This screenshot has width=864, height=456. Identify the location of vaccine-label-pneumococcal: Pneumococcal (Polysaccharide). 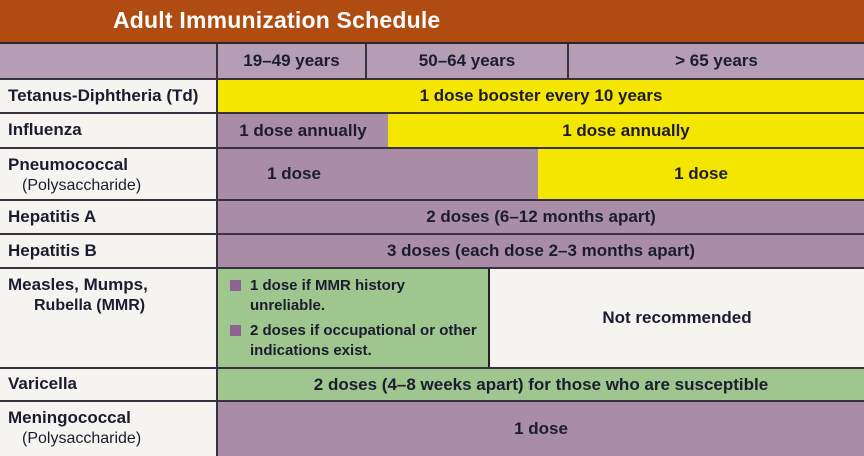
(109, 174).